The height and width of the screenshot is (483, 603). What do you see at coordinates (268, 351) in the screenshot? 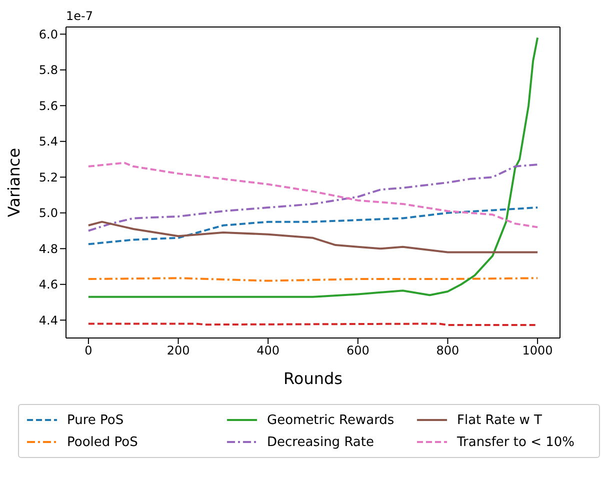
I see `x-tick-label: 400` at bounding box center [268, 351].